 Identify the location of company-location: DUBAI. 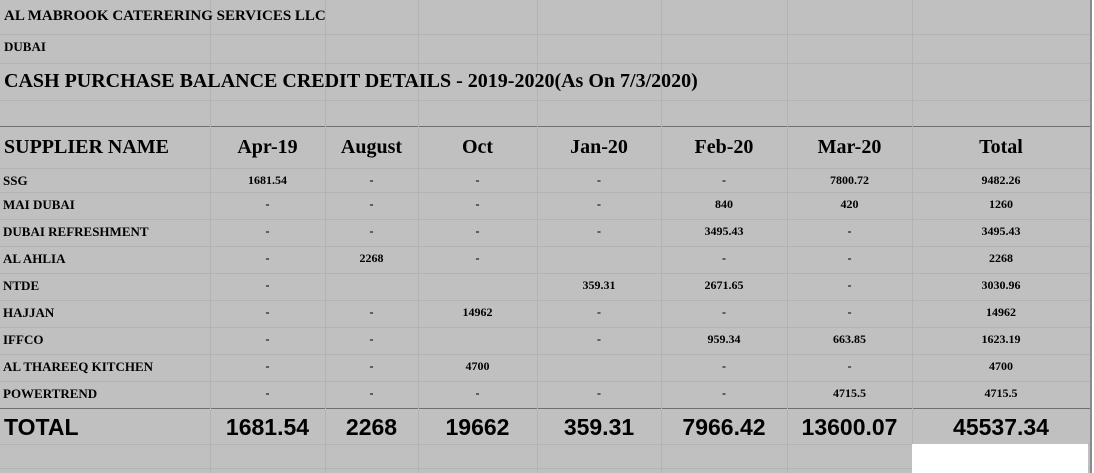
(25, 46).